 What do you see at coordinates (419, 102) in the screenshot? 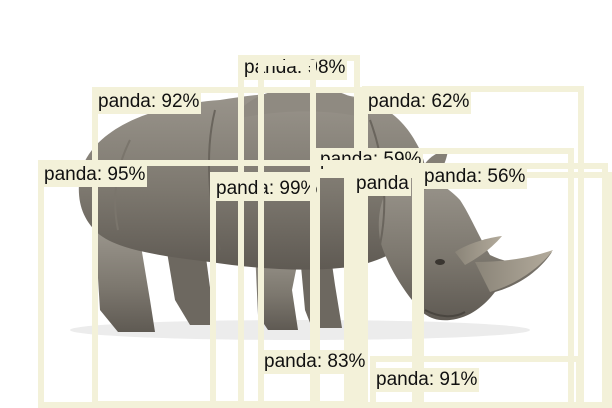
I see `detection-label: panda: 62%` at bounding box center [419, 102].